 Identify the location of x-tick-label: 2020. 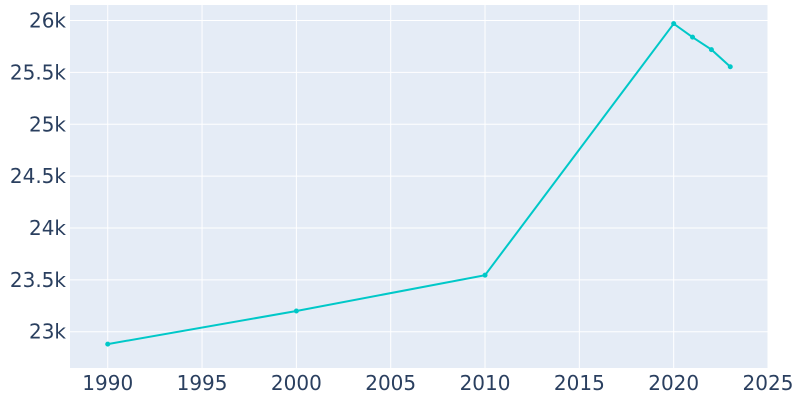
(673, 383).